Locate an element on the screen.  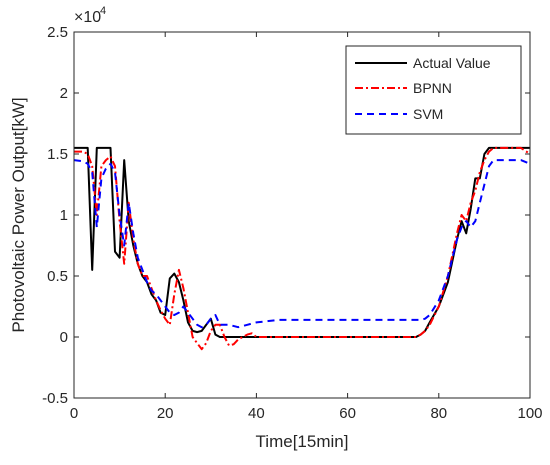
legend: Actual Value BPNN SVM is located at coordinates (433, 90).